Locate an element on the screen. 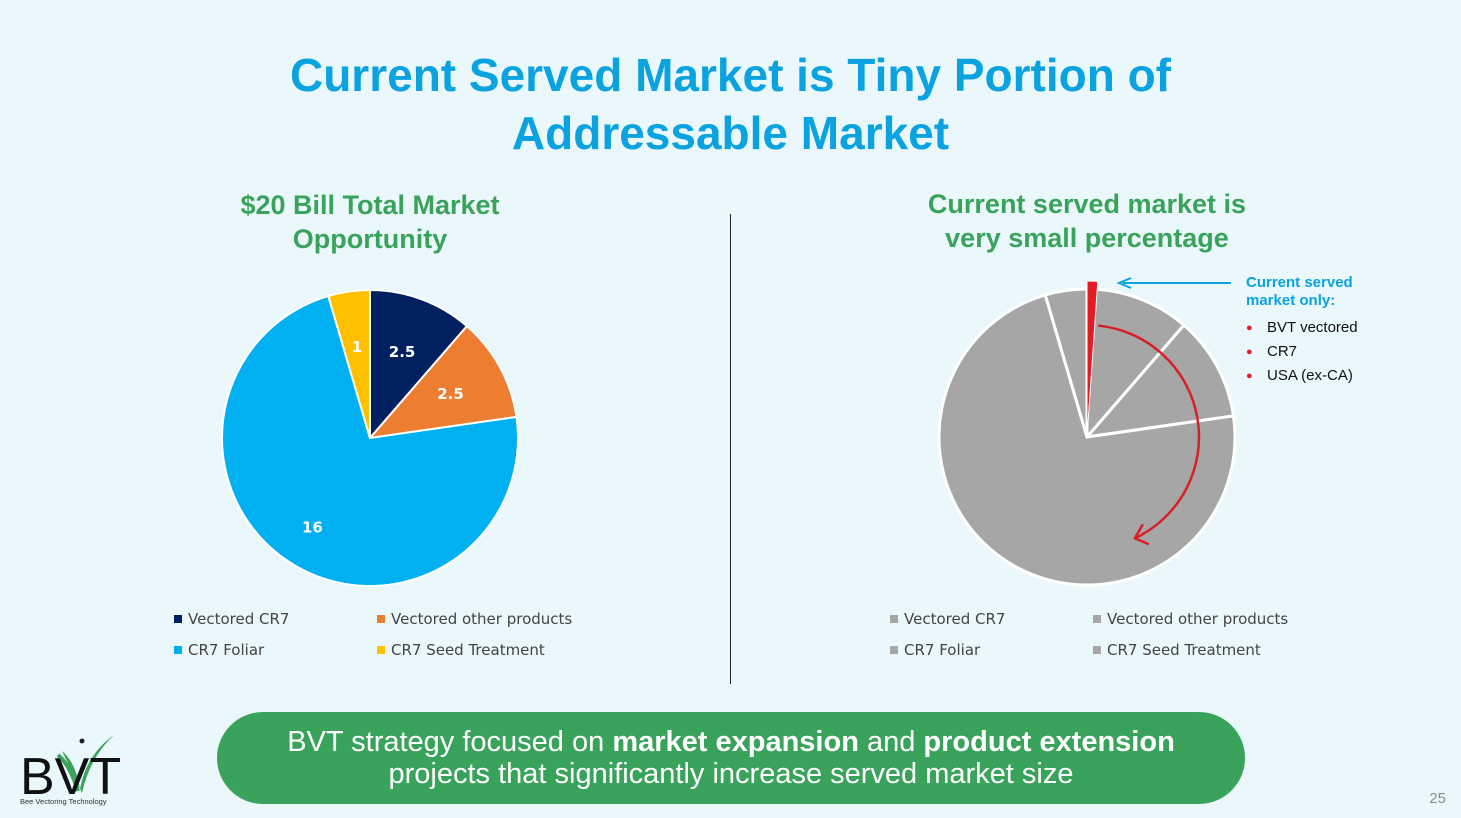 Image resolution: width=1461 pixels, height=818 pixels. callout-list: ● BVT vectored ● CR7 ● USA (ex-CA) is located at coordinates (1346, 352).